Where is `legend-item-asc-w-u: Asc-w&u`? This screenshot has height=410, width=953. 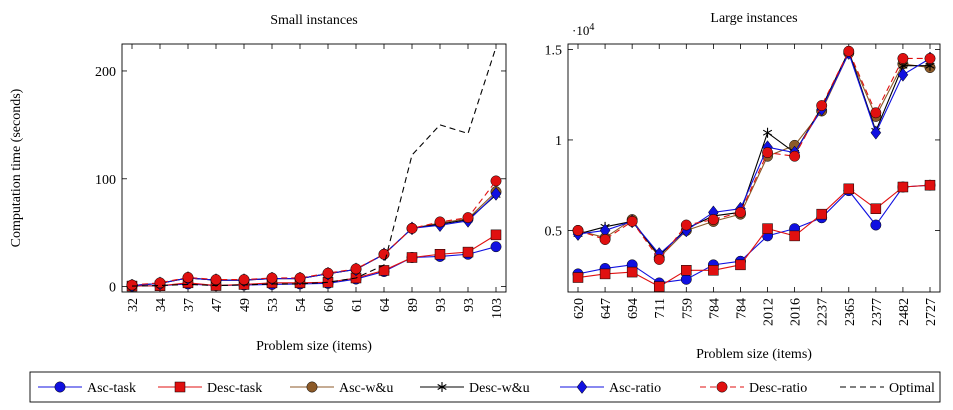
legend-item-asc-w-u: Asc-w&u is located at coordinates (341, 388).